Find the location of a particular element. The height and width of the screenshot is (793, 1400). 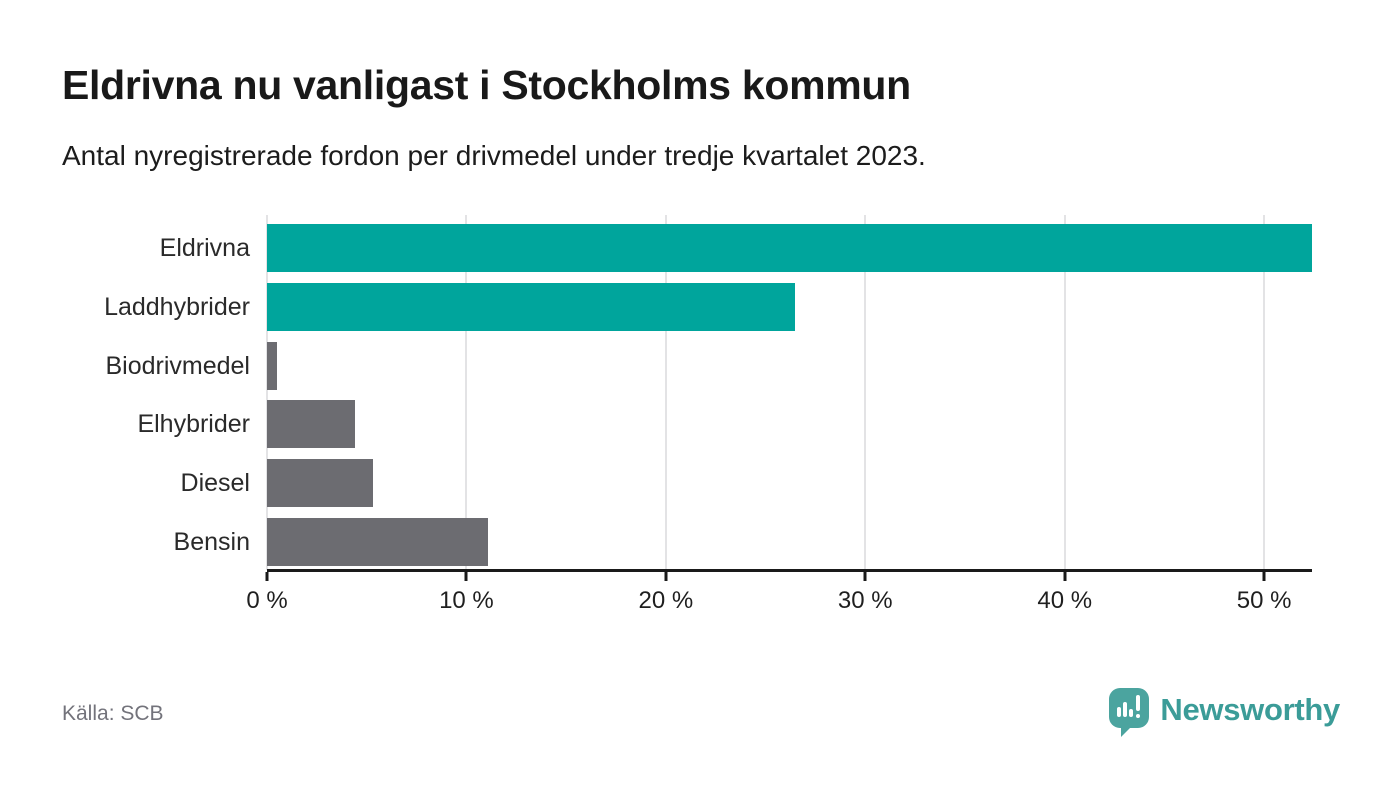

x-axis-tick-label-20: 20 % is located at coordinates (666, 600).